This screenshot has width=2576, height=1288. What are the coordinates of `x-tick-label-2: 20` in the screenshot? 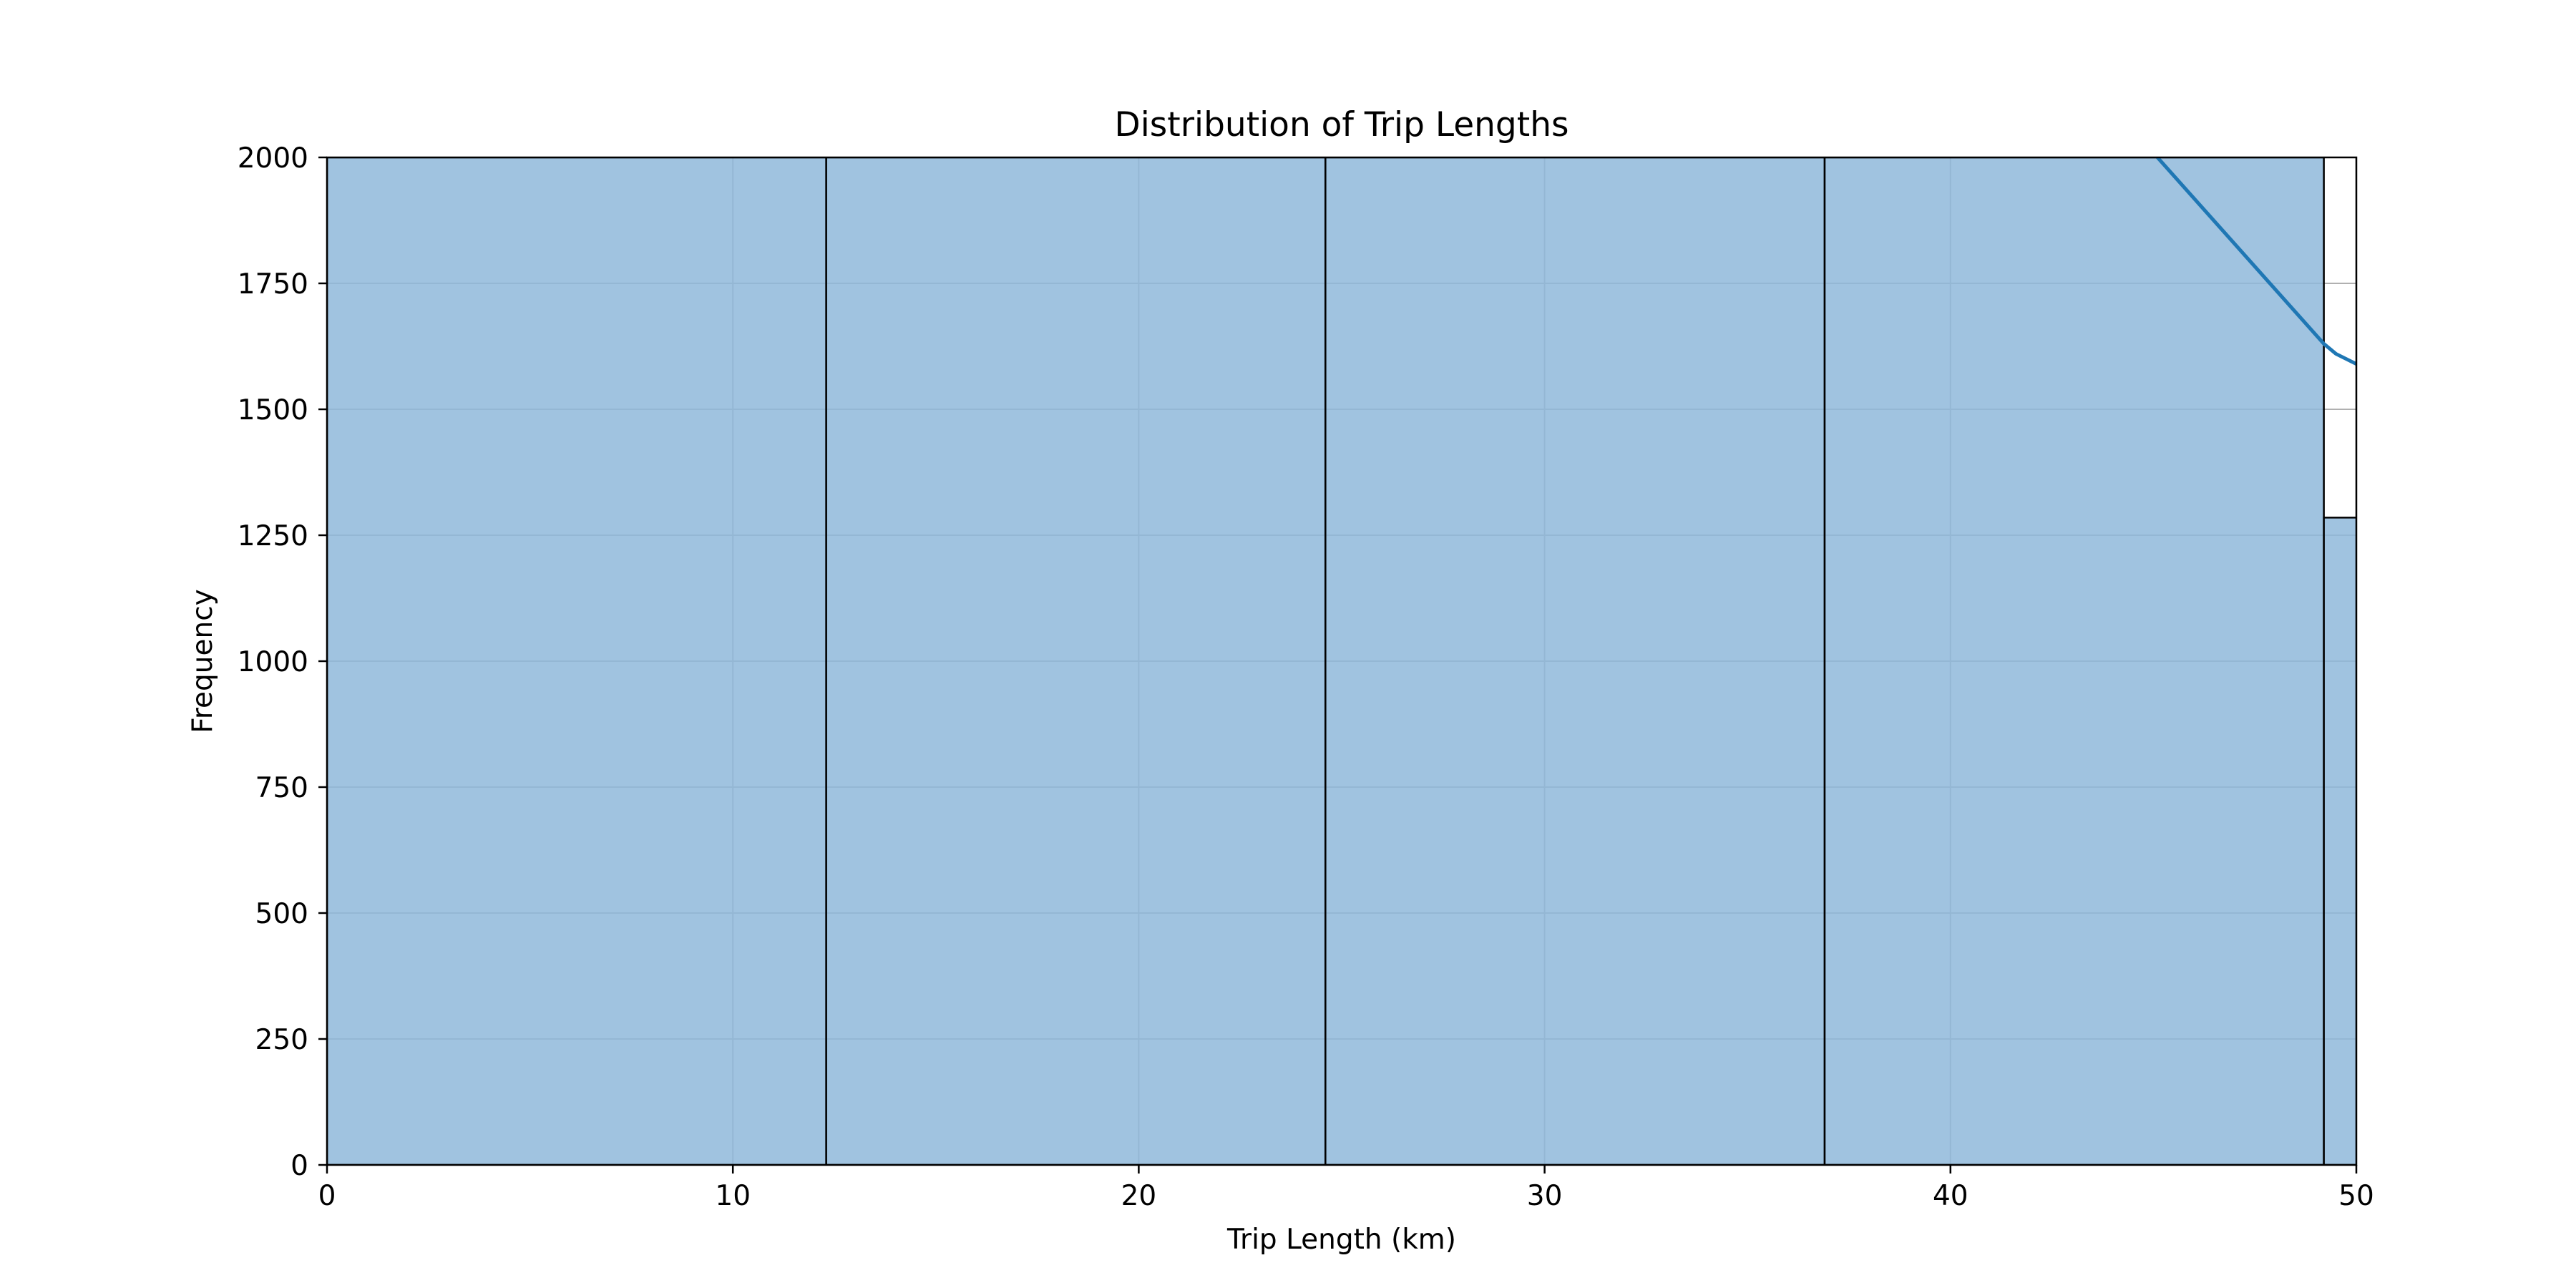 It's located at (1139, 1196).